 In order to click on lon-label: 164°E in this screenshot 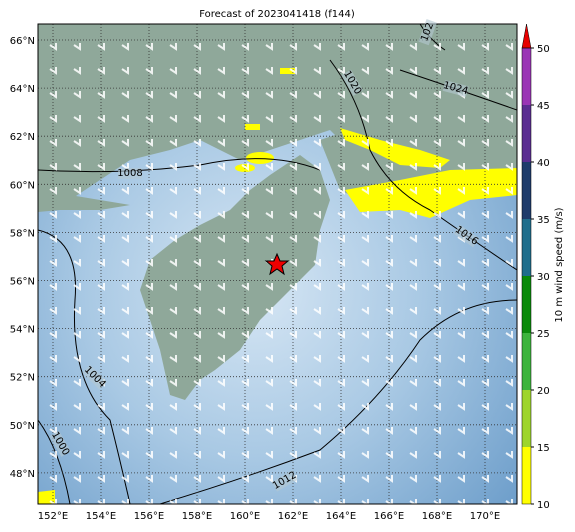, I will do `click(341, 516)`.